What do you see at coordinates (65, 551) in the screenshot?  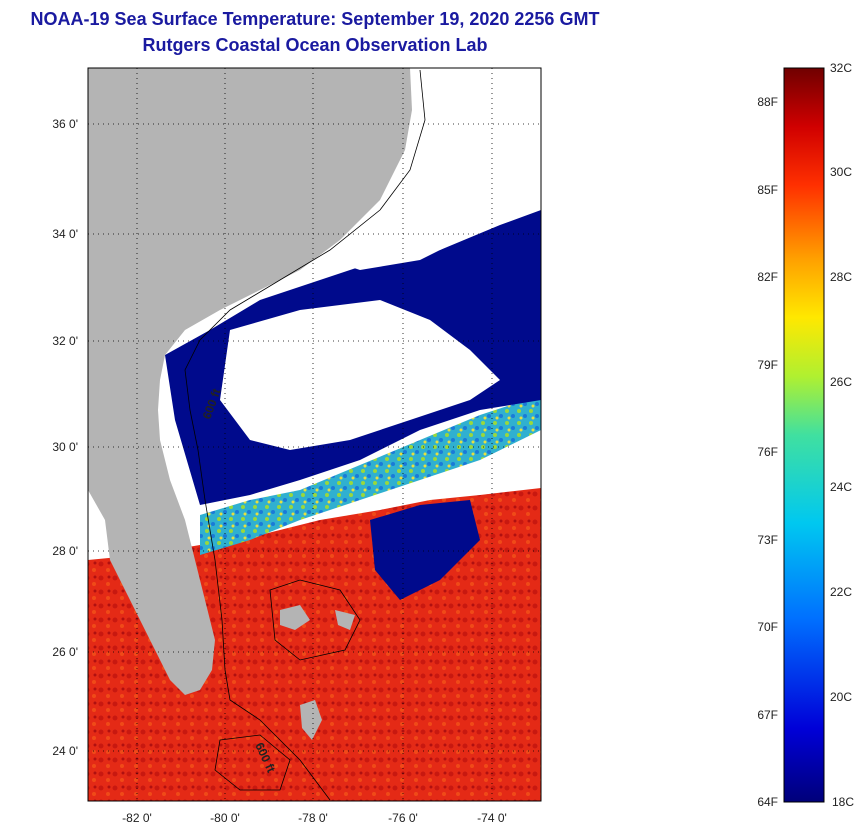 I see `lat-label: 28 0'` at bounding box center [65, 551].